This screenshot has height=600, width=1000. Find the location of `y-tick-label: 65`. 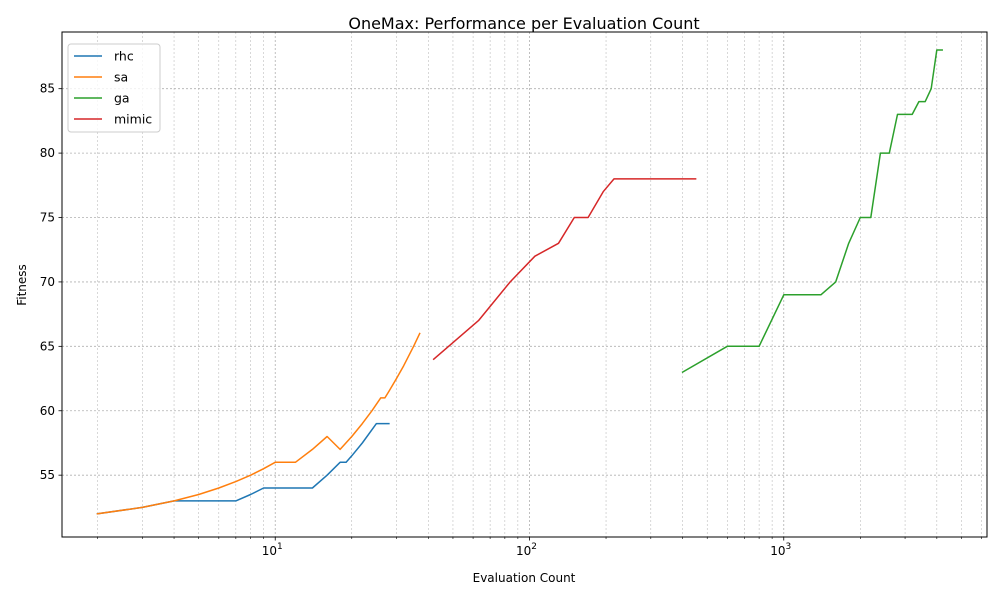

y-tick-label: 65 is located at coordinates (47, 346).